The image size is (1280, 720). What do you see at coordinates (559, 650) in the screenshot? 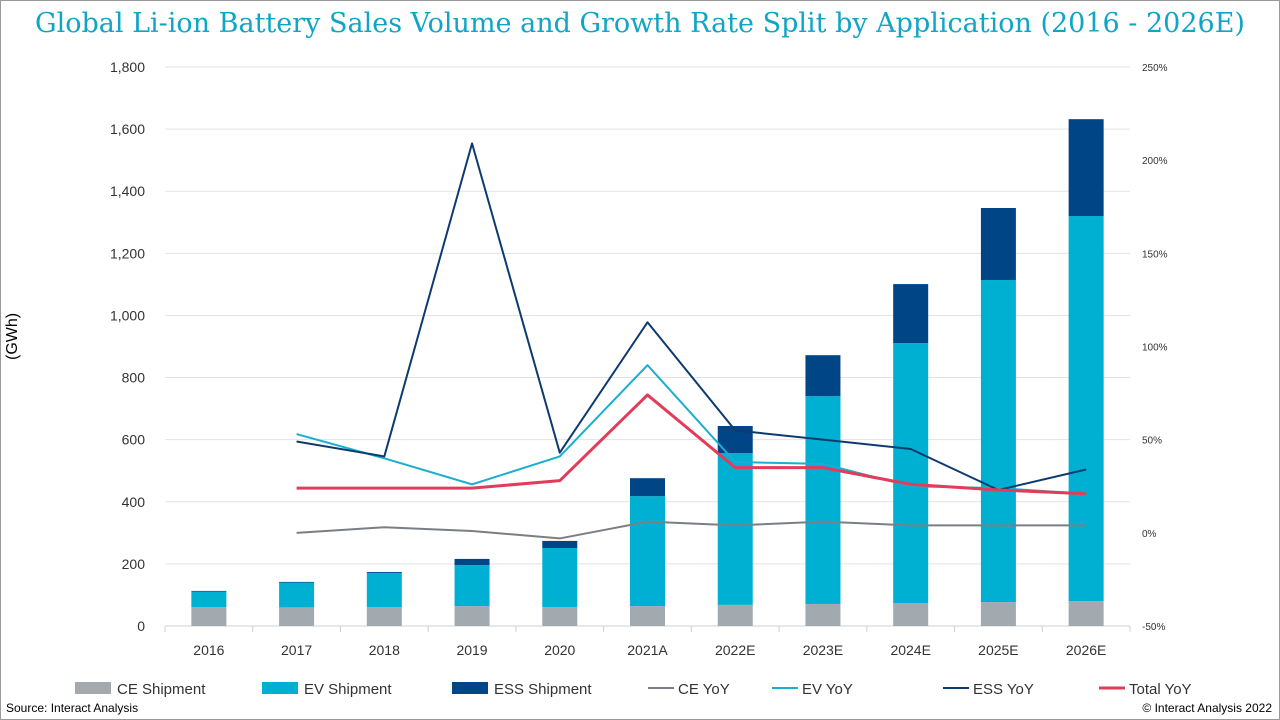
I see `x-tick-label: 2020` at bounding box center [559, 650].